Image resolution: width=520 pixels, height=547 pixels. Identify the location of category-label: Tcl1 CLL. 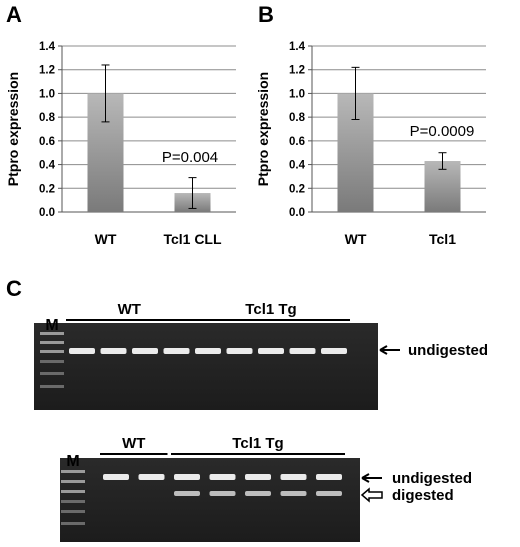
(192, 239).